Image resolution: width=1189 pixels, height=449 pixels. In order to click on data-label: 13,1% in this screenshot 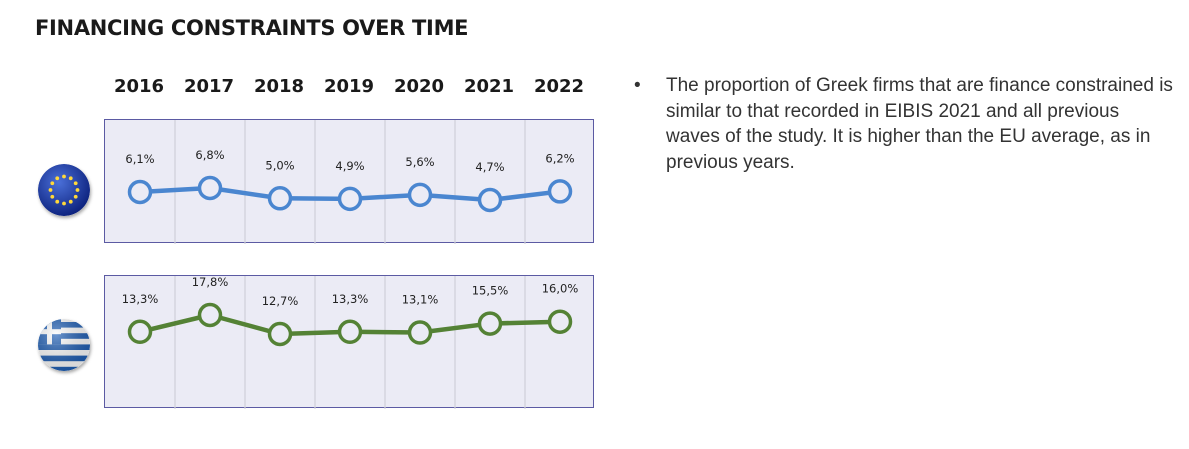, I will do `click(420, 300)`.